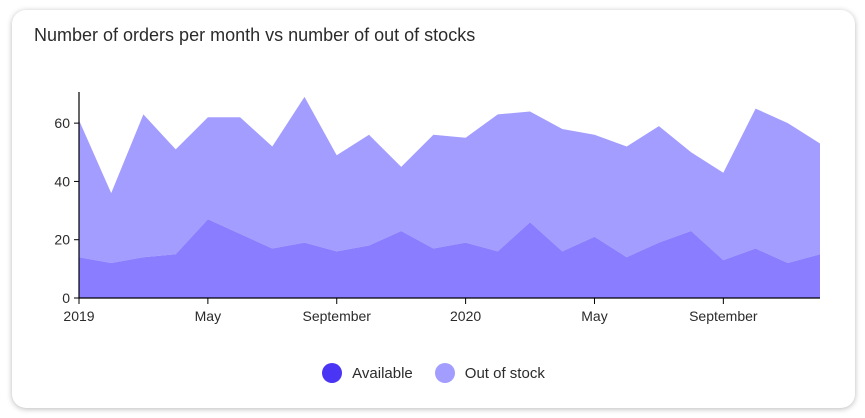  I want to click on y-tick-label: 40, so click(62, 181).